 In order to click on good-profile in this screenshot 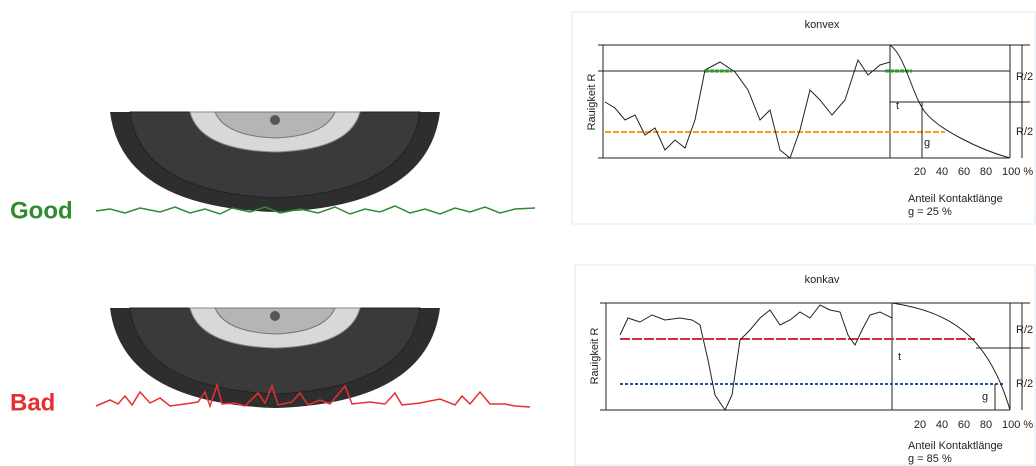, I will do `click(315, 210)`.